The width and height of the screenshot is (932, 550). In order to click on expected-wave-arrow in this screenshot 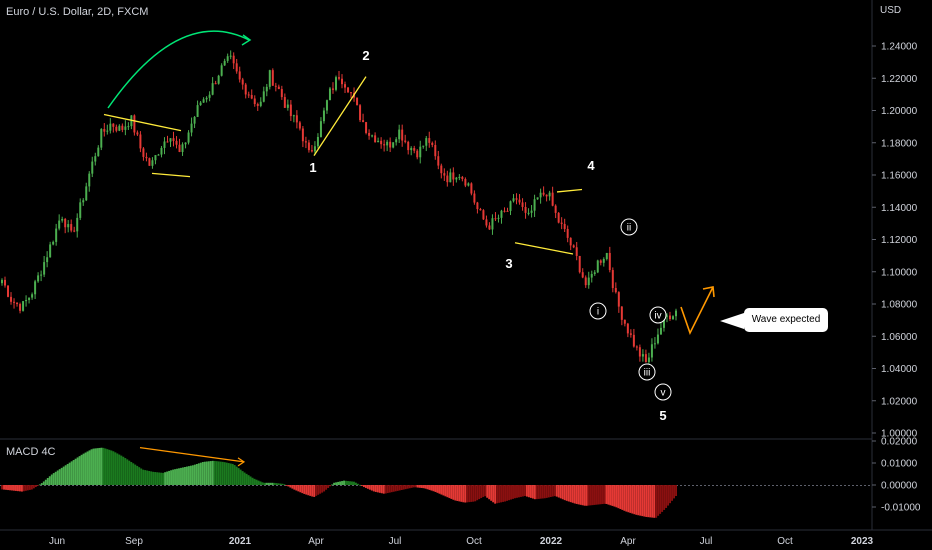, I will do `click(697, 311)`.